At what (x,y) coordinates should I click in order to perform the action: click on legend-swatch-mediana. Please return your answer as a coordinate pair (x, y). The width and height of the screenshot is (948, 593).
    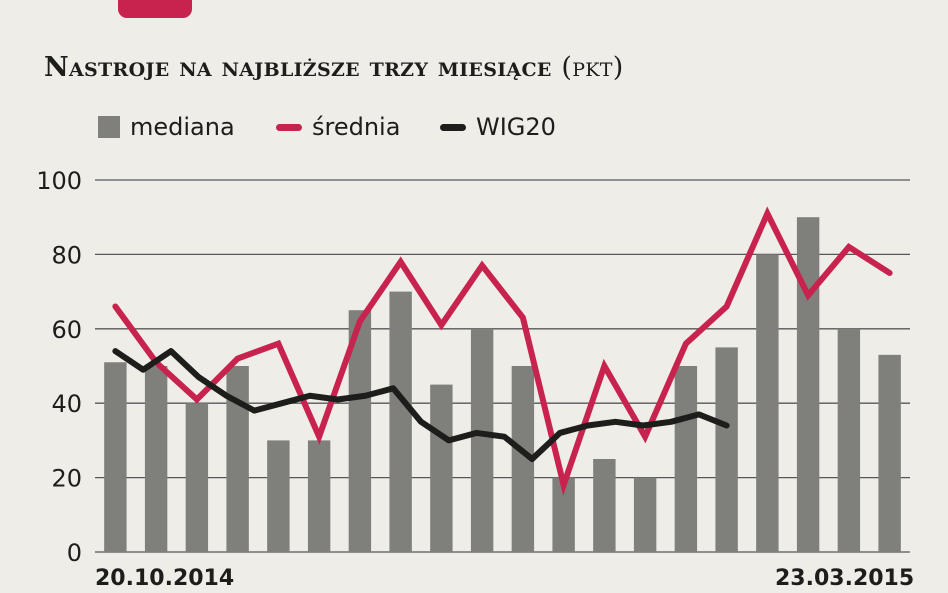
    Looking at the image, I should click on (109, 127).